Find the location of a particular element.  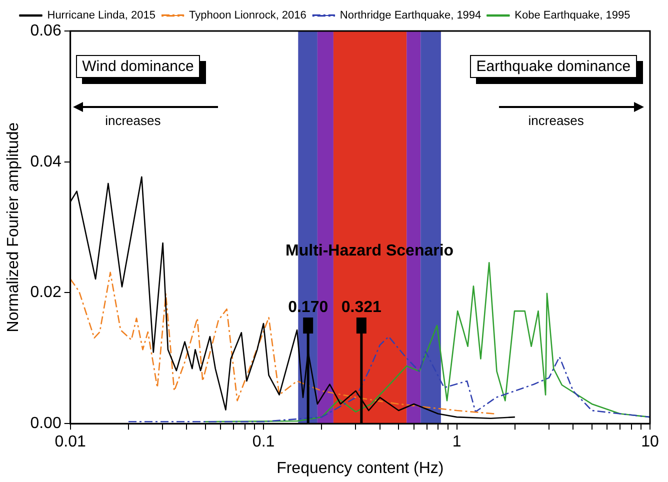

y-tick-label: 0.02 is located at coordinates (46, 293).